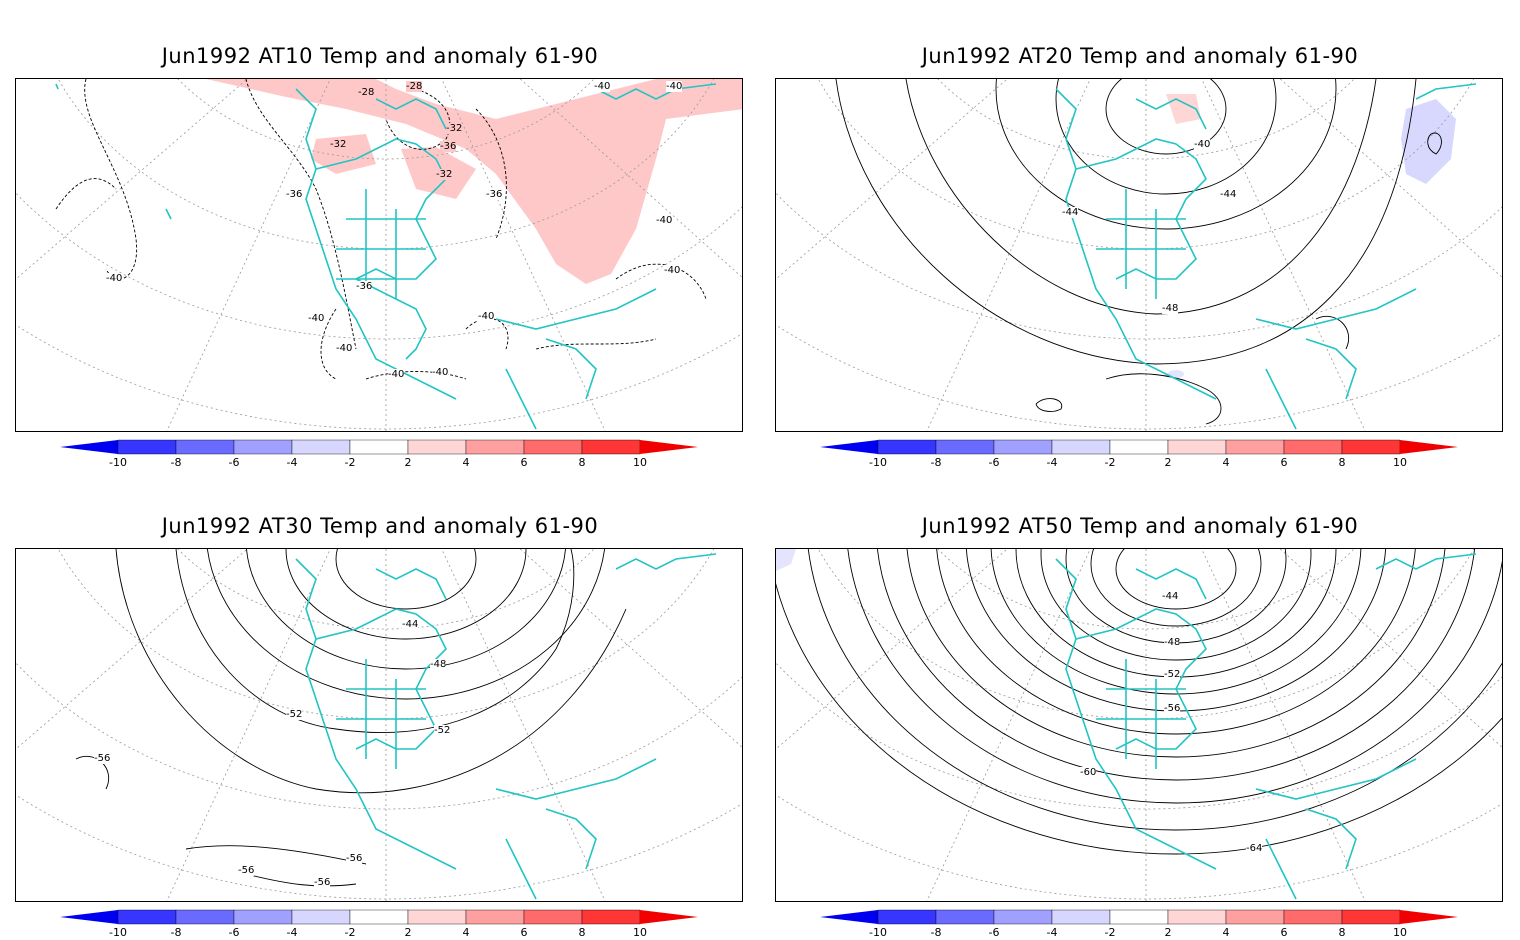 The image size is (1520, 940). What do you see at coordinates (1088, 772) in the screenshot?
I see `contour-label: -60` at bounding box center [1088, 772].